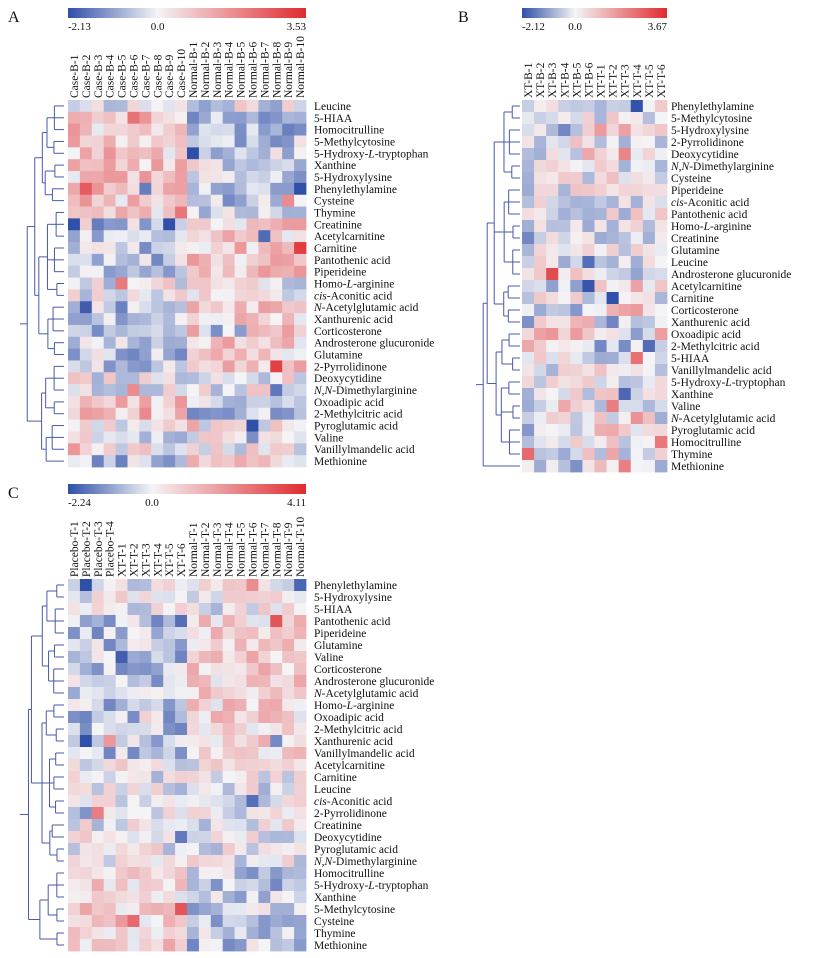  What do you see at coordinates (715, 347) in the screenshot?
I see `row-label-2-methylcitric-acid: 2-Methylcitric acid` at bounding box center [715, 347].